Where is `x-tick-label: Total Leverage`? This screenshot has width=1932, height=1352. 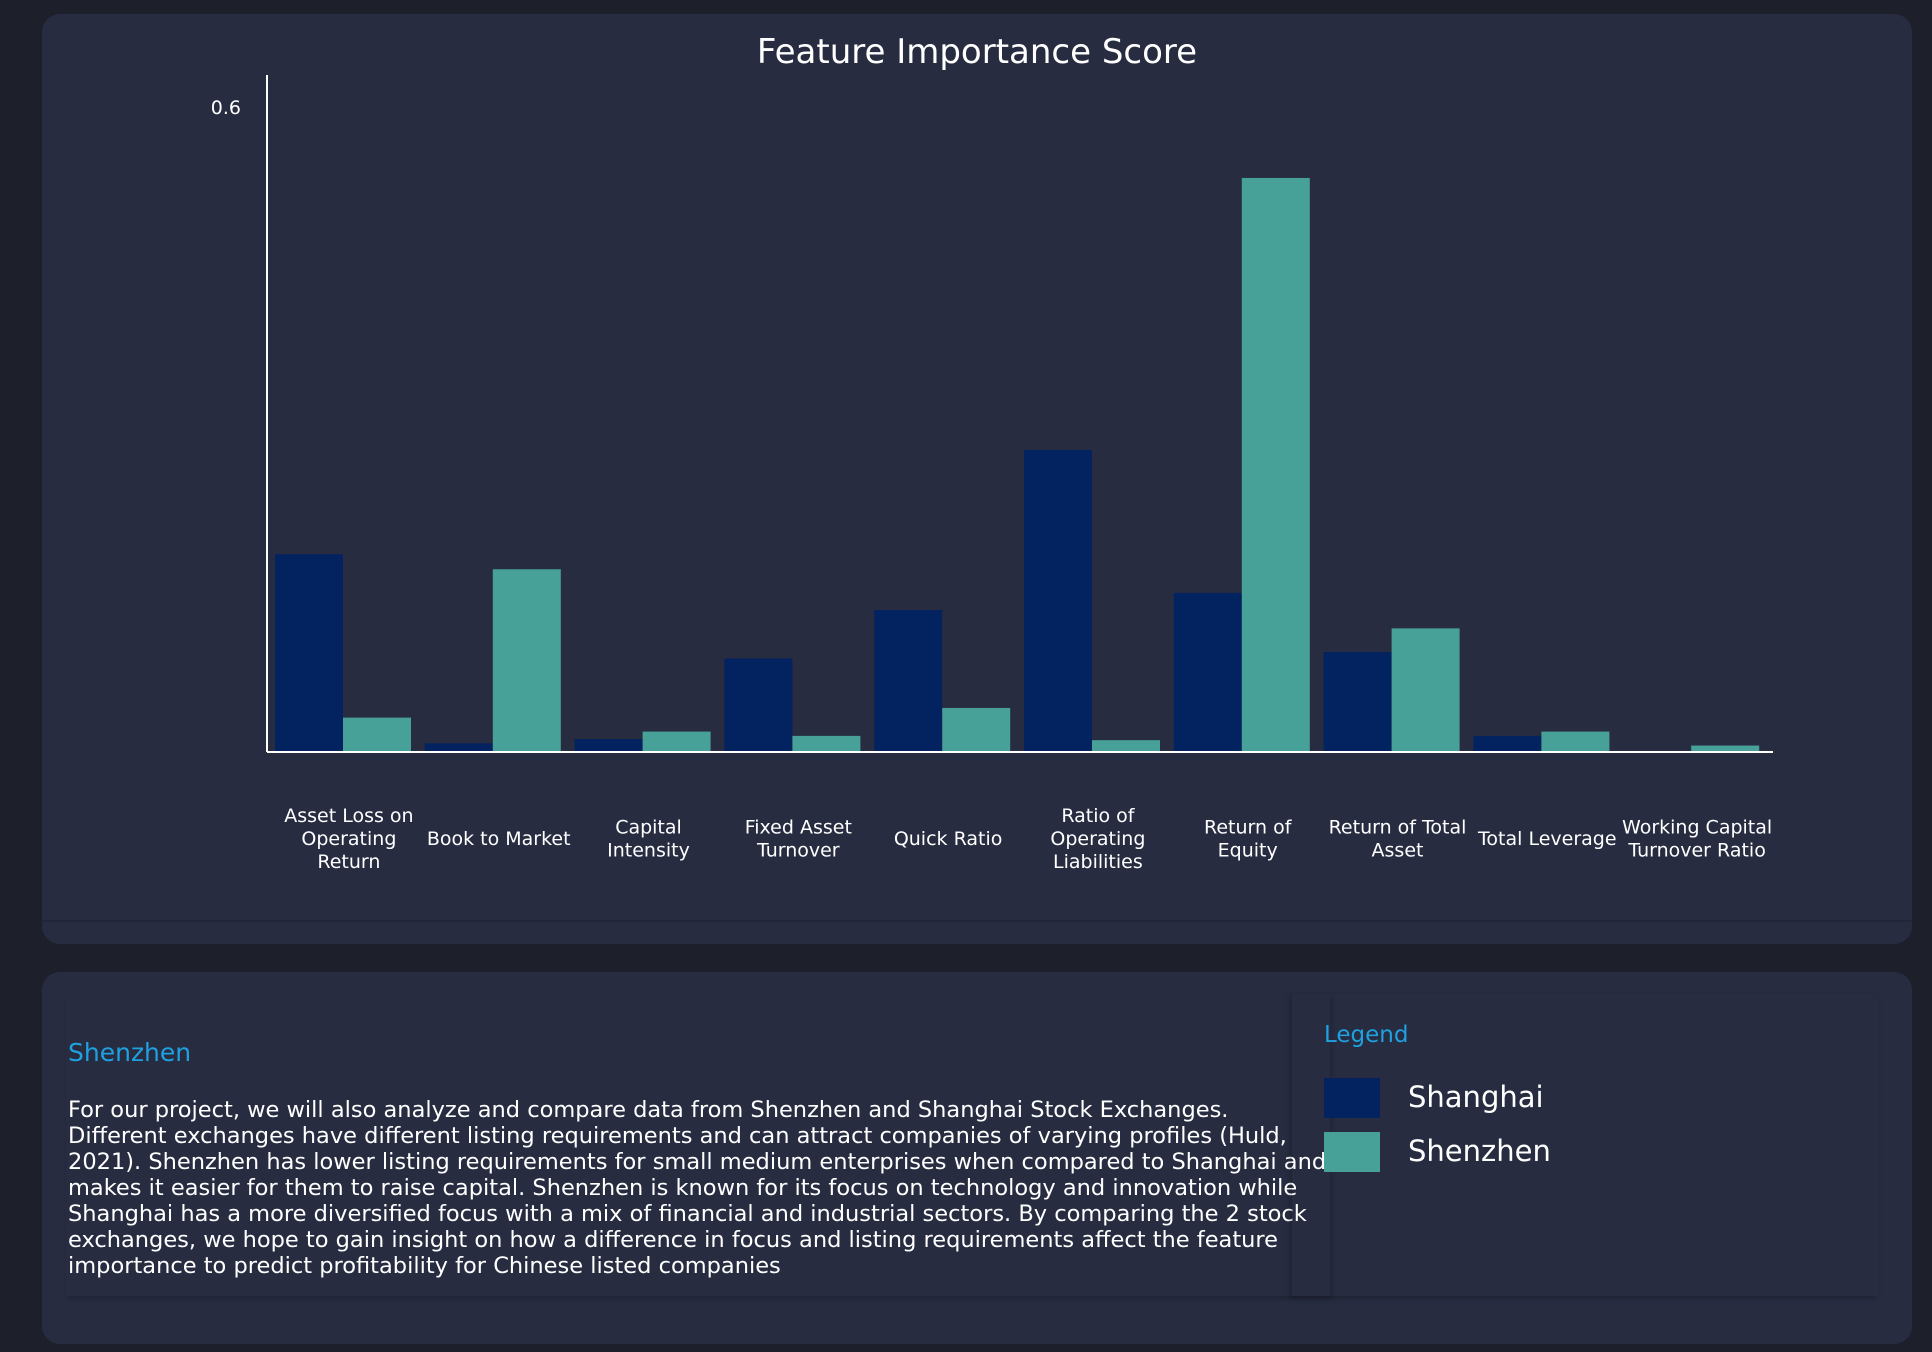 x-tick-label: Total Leverage is located at coordinates (1547, 839).